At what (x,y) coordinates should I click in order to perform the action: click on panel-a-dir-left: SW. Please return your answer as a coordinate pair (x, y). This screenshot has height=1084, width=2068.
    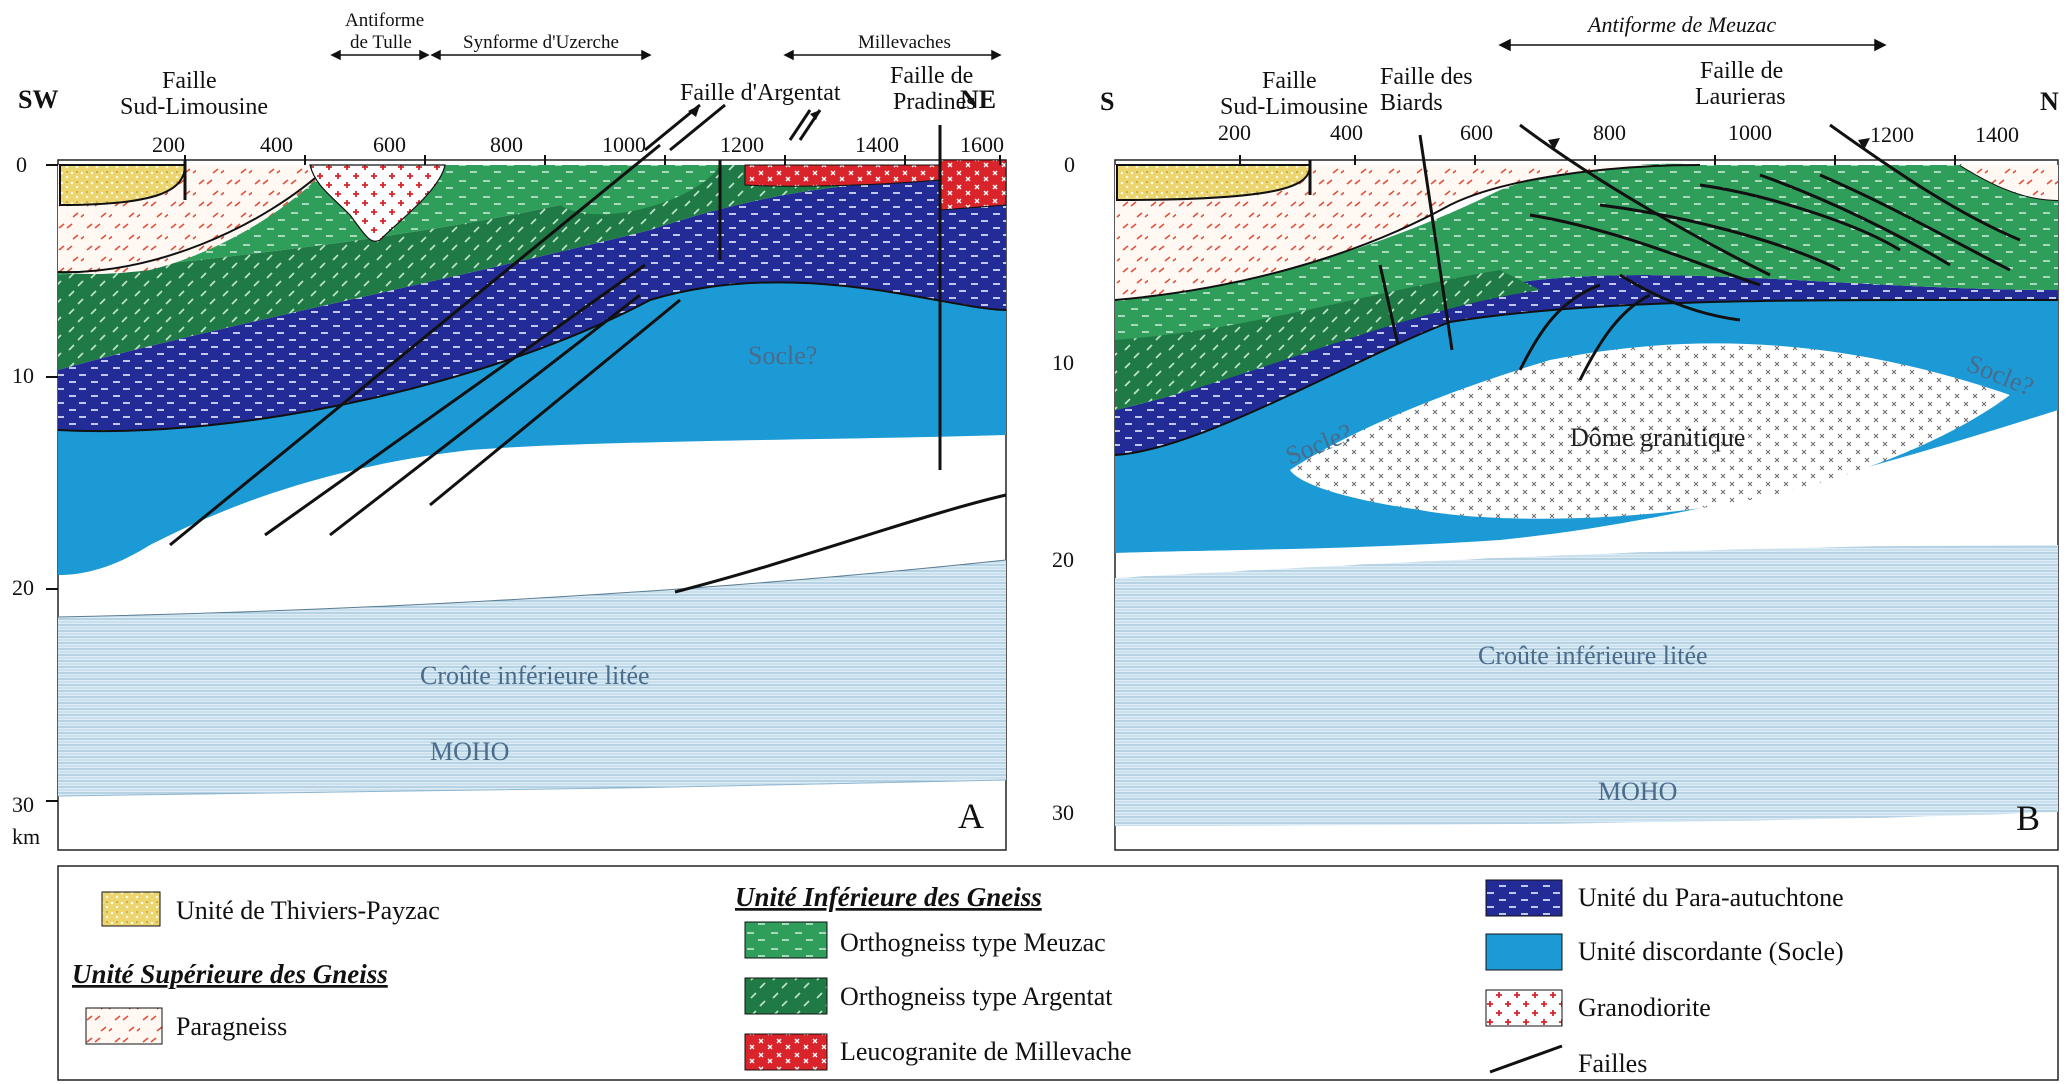
    Looking at the image, I should click on (38, 99).